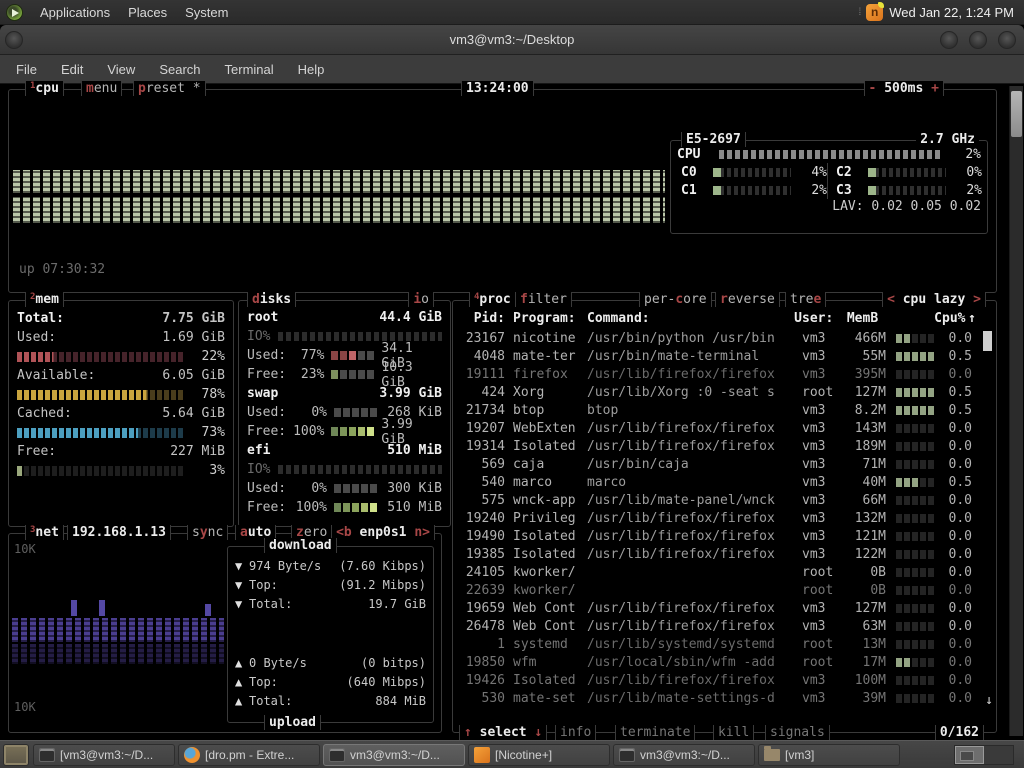 The image size is (1024, 768). I want to click on proc-percore-toggle: per-core, so click(675, 299).